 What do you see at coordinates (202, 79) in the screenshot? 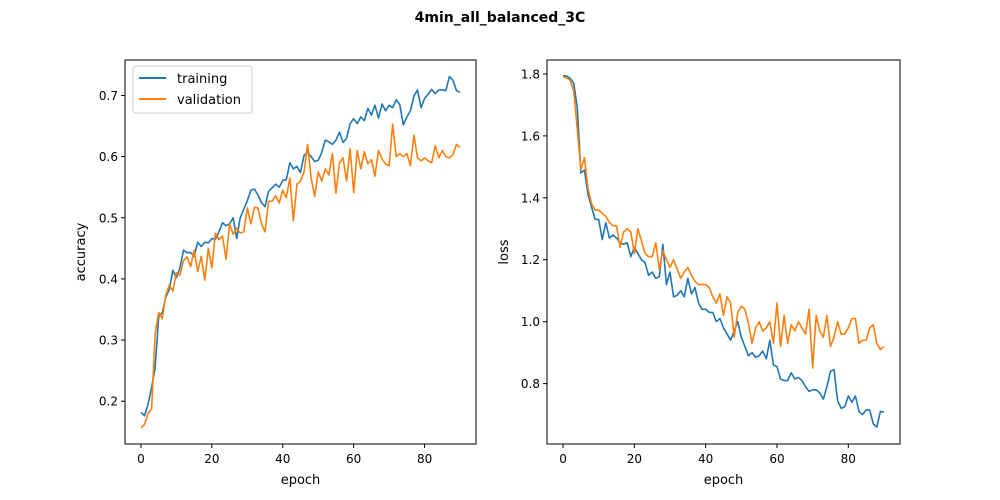
I see `legend-label-training: training` at bounding box center [202, 79].